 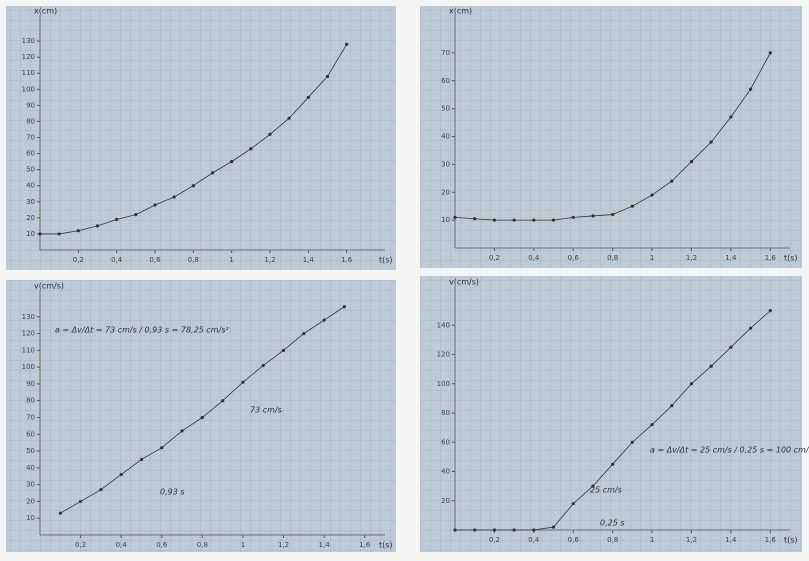 What do you see at coordinates (443, 325) in the screenshot?
I see `y-tick-label: 140` at bounding box center [443, 325].